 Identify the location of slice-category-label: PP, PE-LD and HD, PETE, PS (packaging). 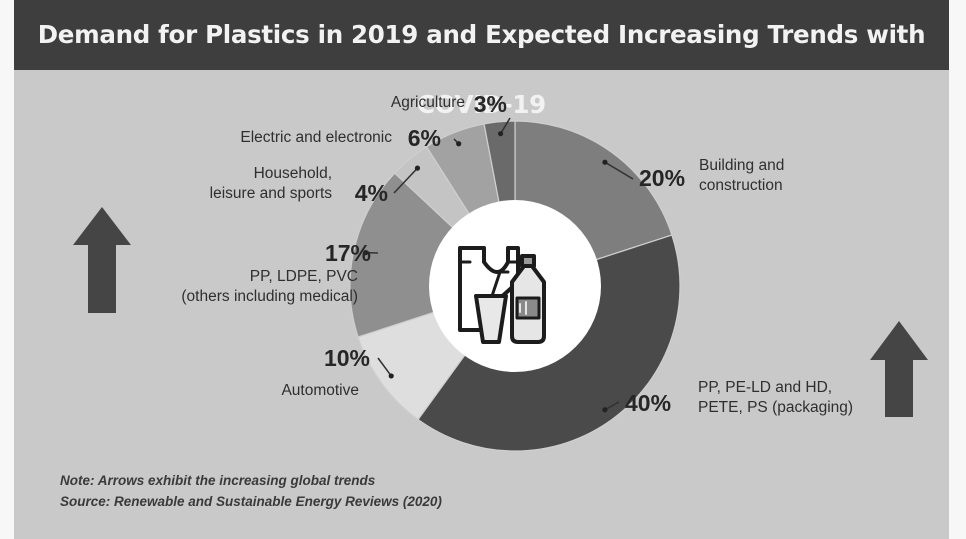
(775, 397).